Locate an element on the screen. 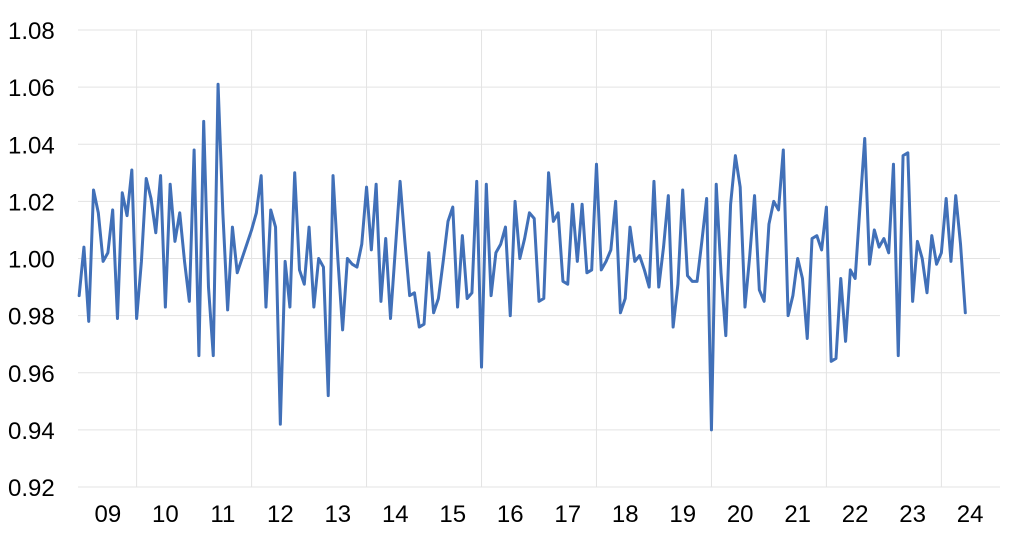  x-tick-label: 14 is located at coordinates (395, 514).